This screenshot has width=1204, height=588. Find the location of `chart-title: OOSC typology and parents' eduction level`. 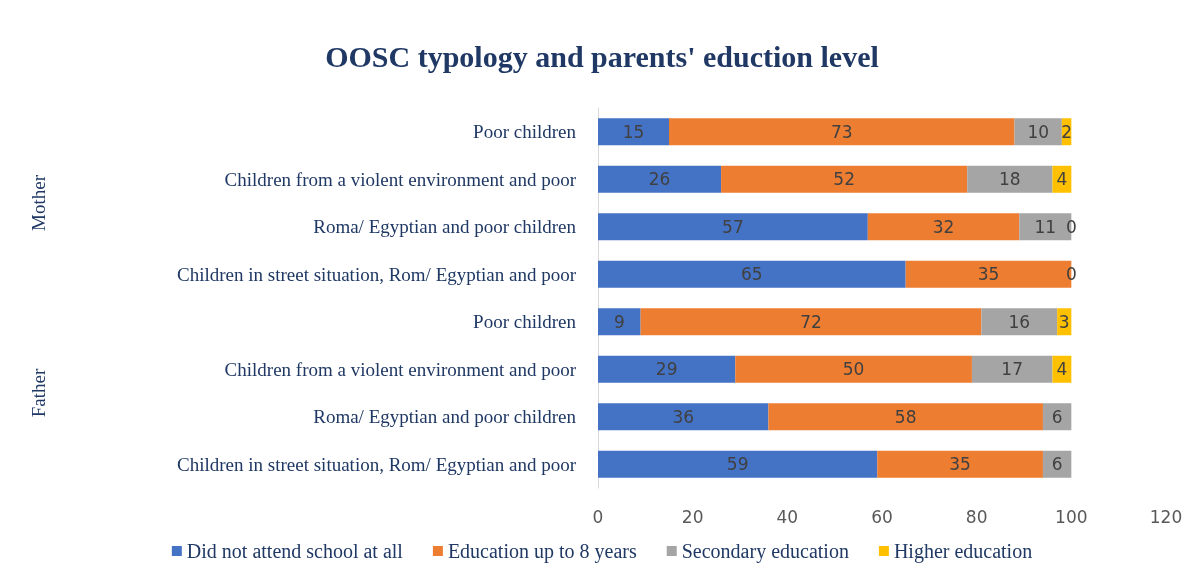

chart-title: OOSC typology and parents' eduction level is located at coordinates (602, 56).